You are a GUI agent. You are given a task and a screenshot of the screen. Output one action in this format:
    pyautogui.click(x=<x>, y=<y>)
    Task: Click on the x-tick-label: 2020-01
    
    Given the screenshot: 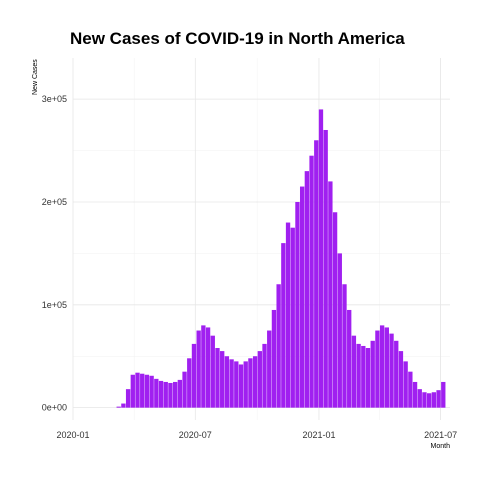 What is the action you would take?
    pyautogui.click(x=72, y=435)
    